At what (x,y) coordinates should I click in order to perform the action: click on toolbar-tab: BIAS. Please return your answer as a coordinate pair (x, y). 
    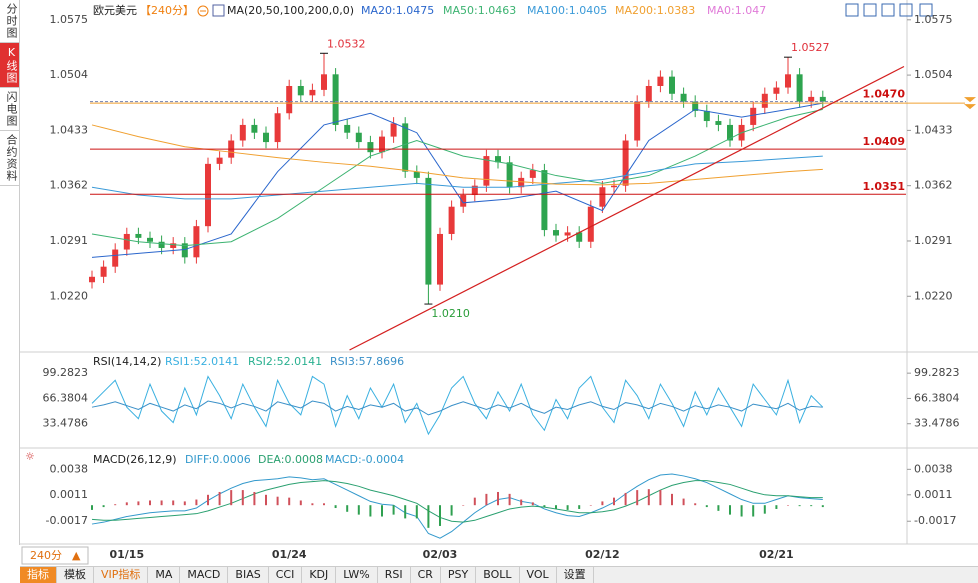
    Looking at the image, I should click on (248, 575).